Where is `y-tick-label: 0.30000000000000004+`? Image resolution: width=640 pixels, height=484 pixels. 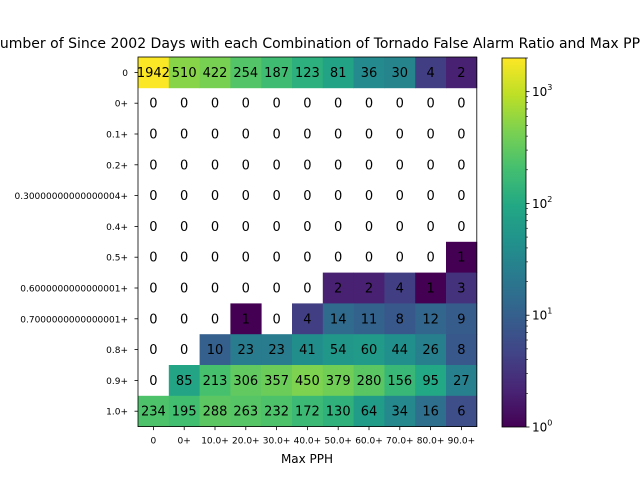
y-tick-label: 0.30000000000000004+ is located at coordinates (71, 197).